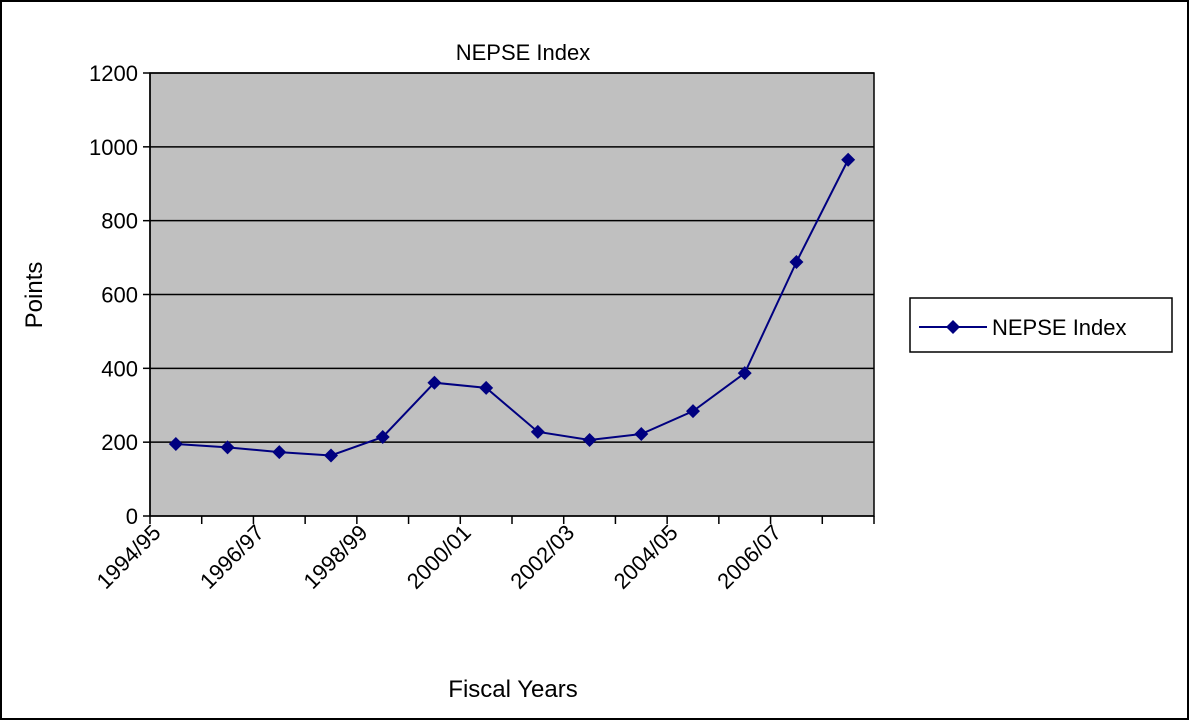 The width and height of the screenshot is (1189, 720). What do you see at coordinates (129, 557) in the screenshot?
I see `x-tick-label: 1994/95` at bounding box center [129, 557].